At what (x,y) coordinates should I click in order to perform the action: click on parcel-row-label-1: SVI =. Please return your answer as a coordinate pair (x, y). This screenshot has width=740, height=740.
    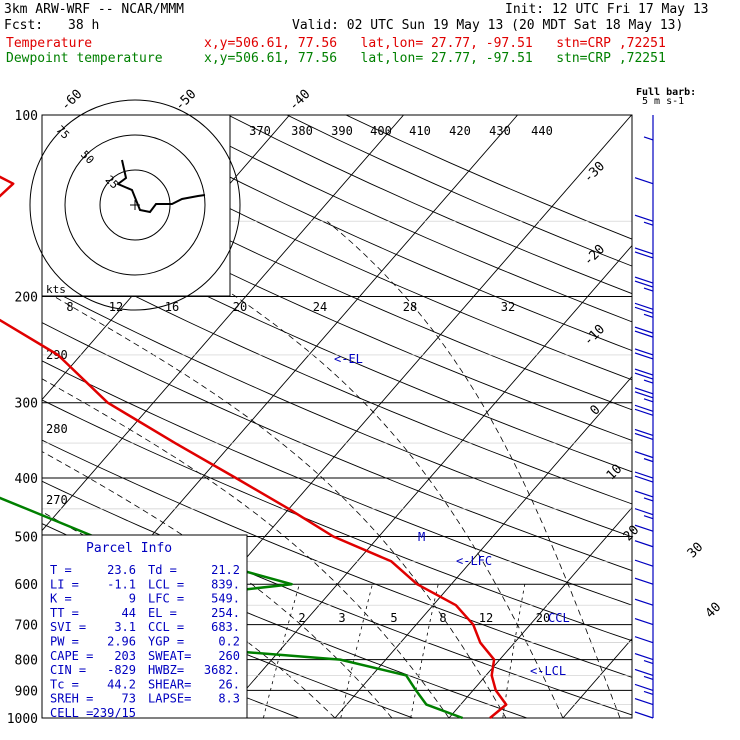
    Looking at the image, I should click on (68, 627).